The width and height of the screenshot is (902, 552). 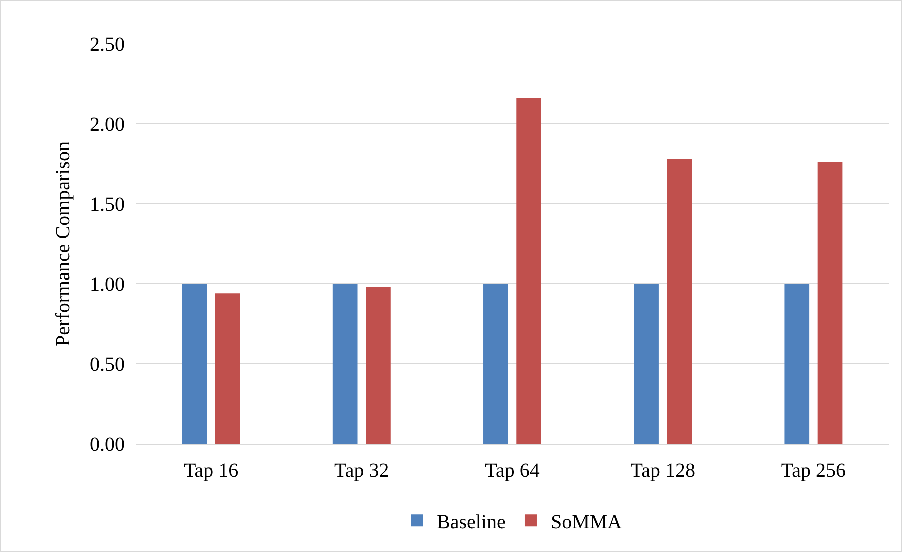 I want to click on y-tick-label: 2.50, so click(x=107, y=45).